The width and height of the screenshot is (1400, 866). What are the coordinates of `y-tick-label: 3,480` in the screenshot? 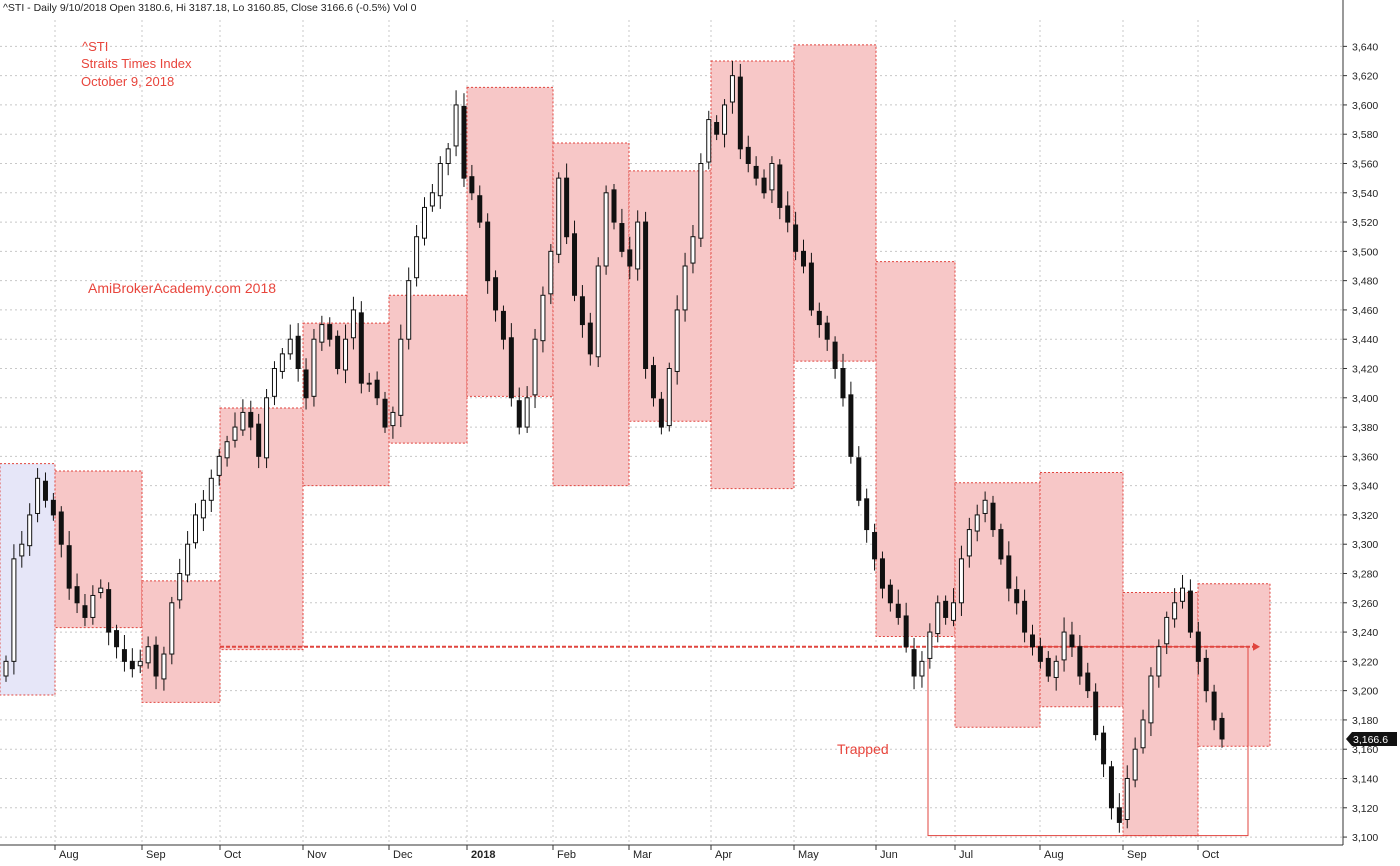 It's located at (1365, 282).